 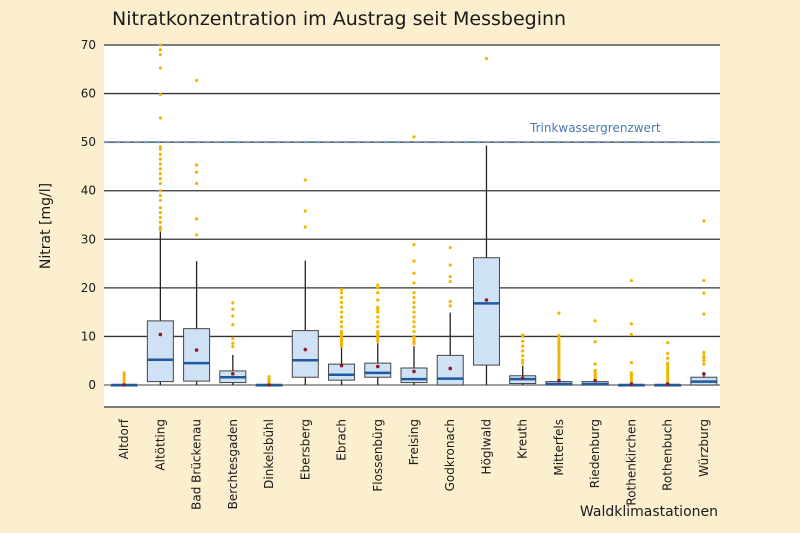 I want to click on x-tick-label: Würzburg, so click(x=704, y=448).